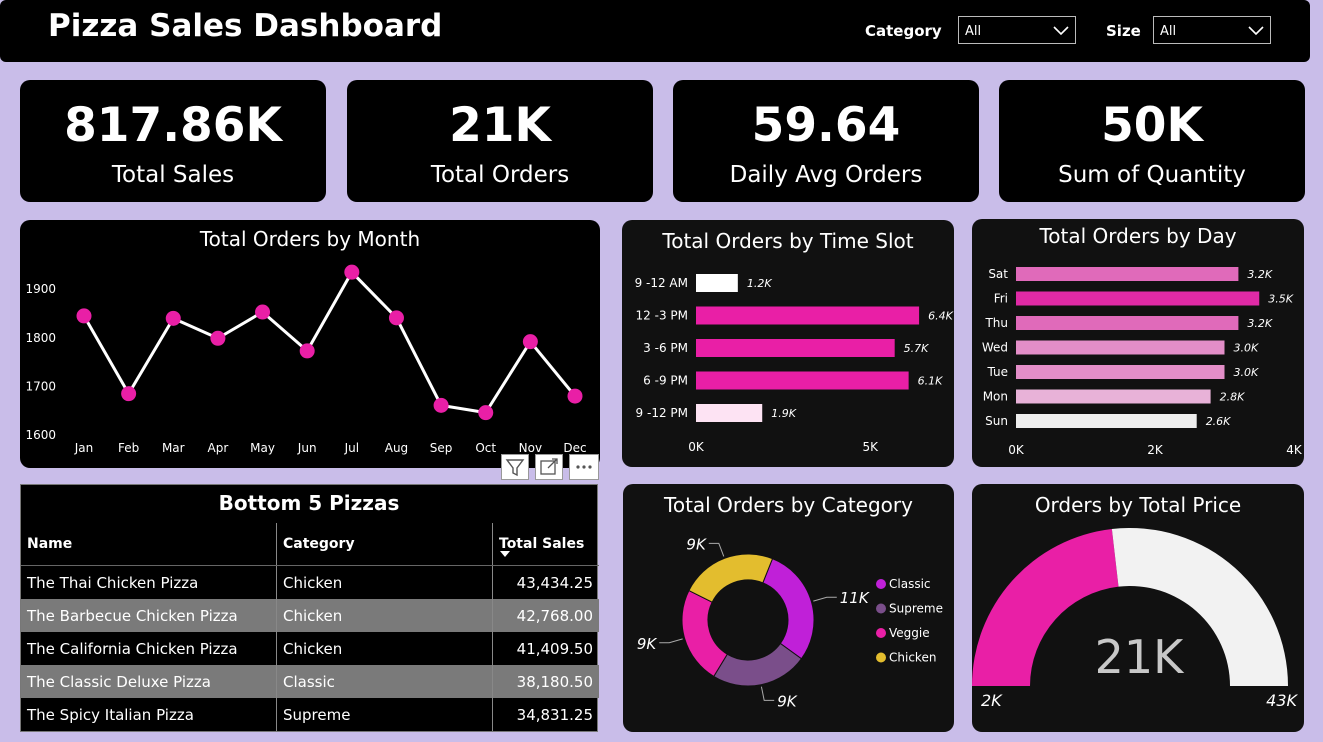 The height and width of the screenshot is (742, 1323). I want to click on x-tick-label: Feb, so click(128, 448).